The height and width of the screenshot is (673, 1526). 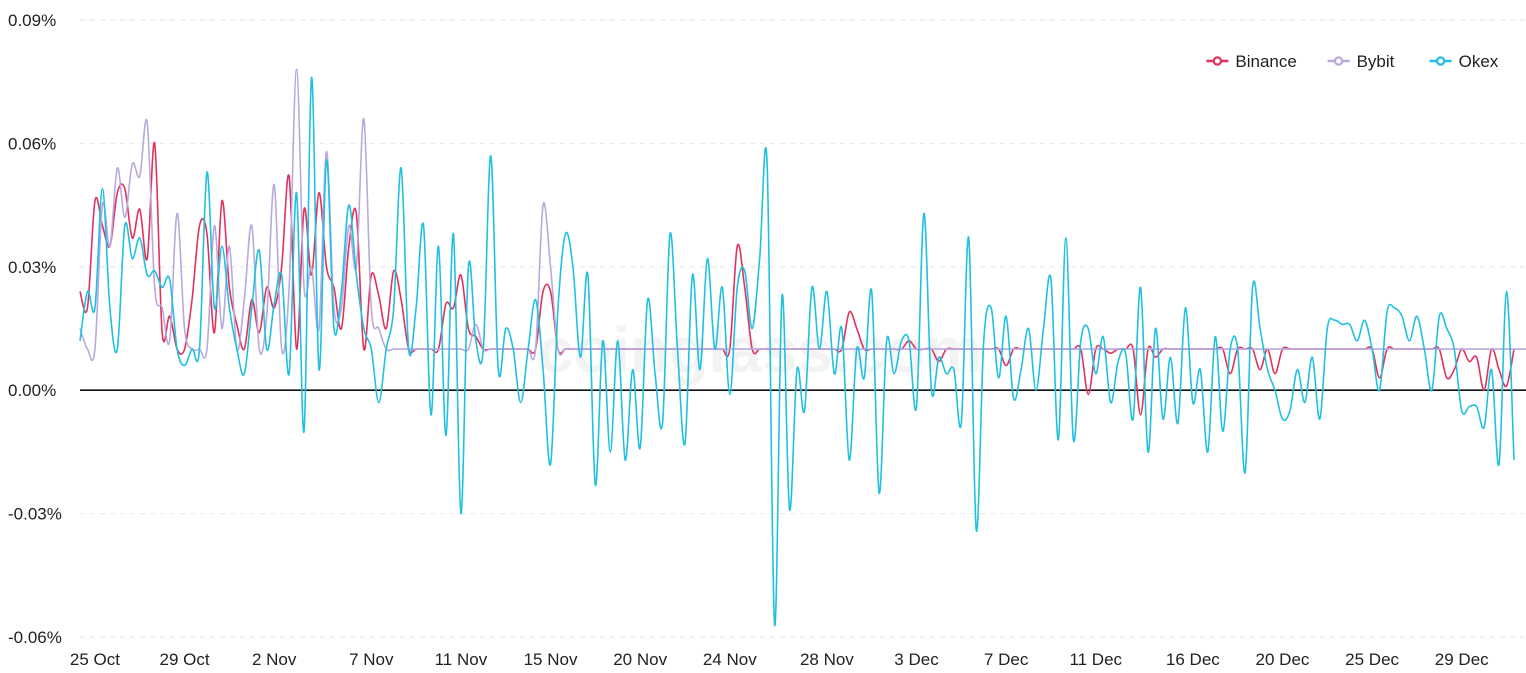 I want to click on x-tick-label: 2 Nov, so click(x=274, y=659).